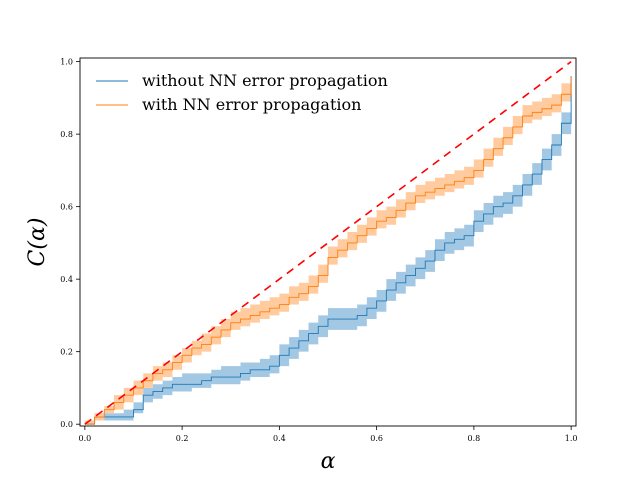 This screenshot has height=480, width=640. Describe the element at coordinates (571, 438) in the screenshot. I see `x-tick-label-1.0: 1.0` at that location.